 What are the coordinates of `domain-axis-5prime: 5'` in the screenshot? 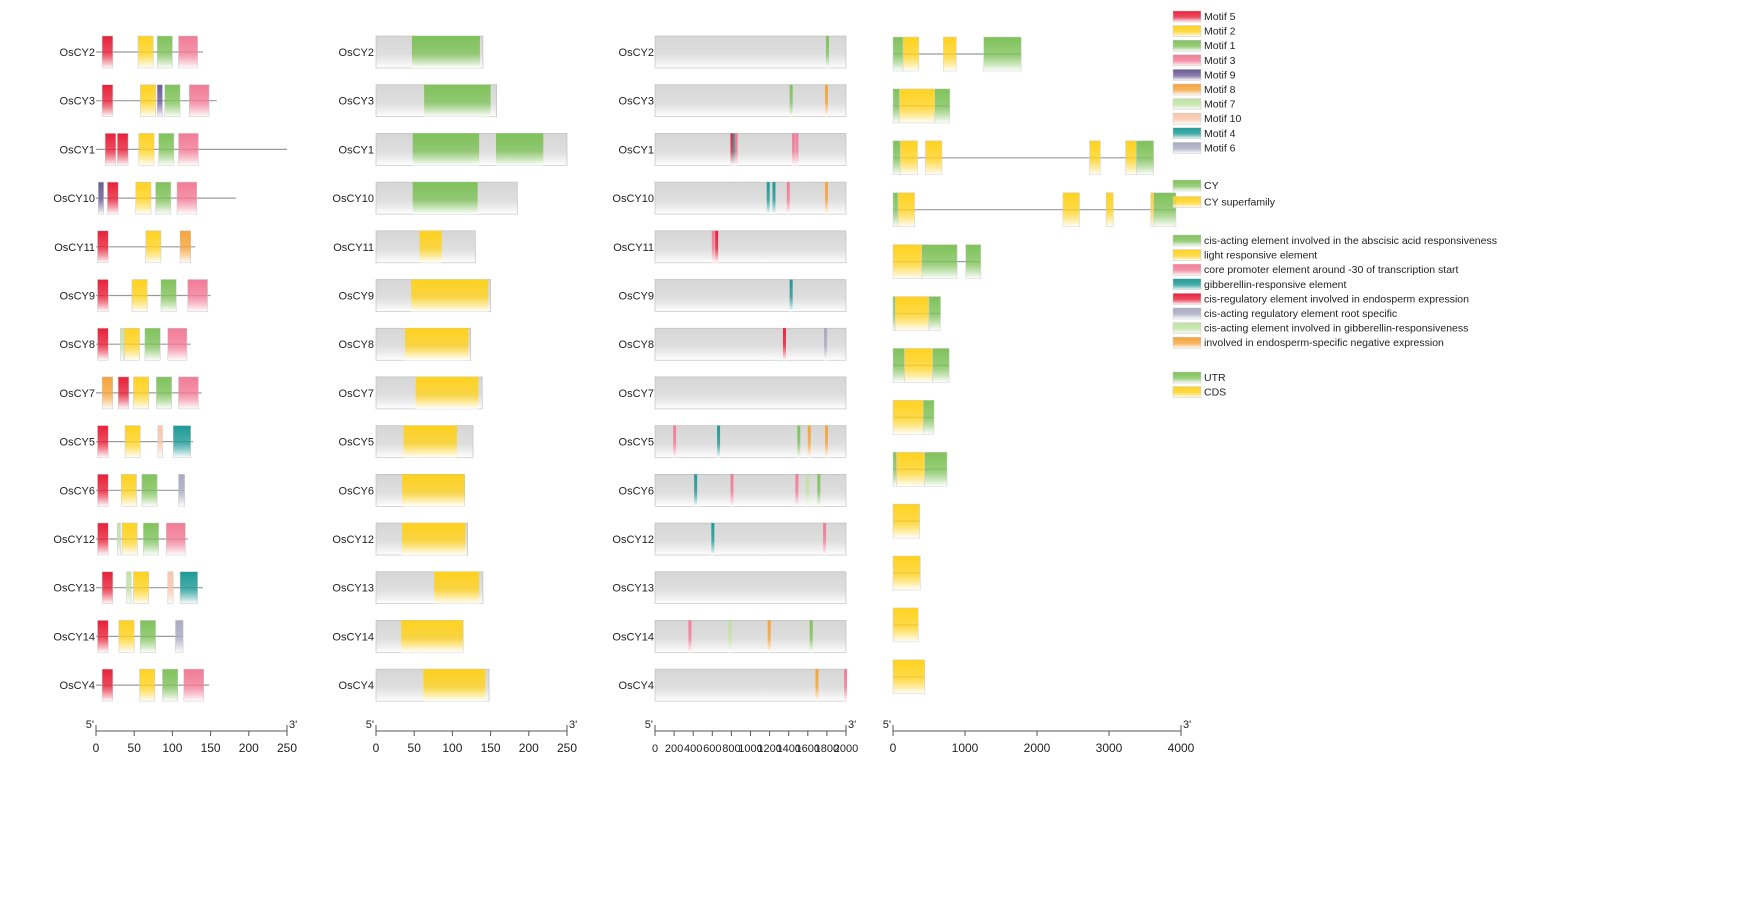 It's located at (370, 725).